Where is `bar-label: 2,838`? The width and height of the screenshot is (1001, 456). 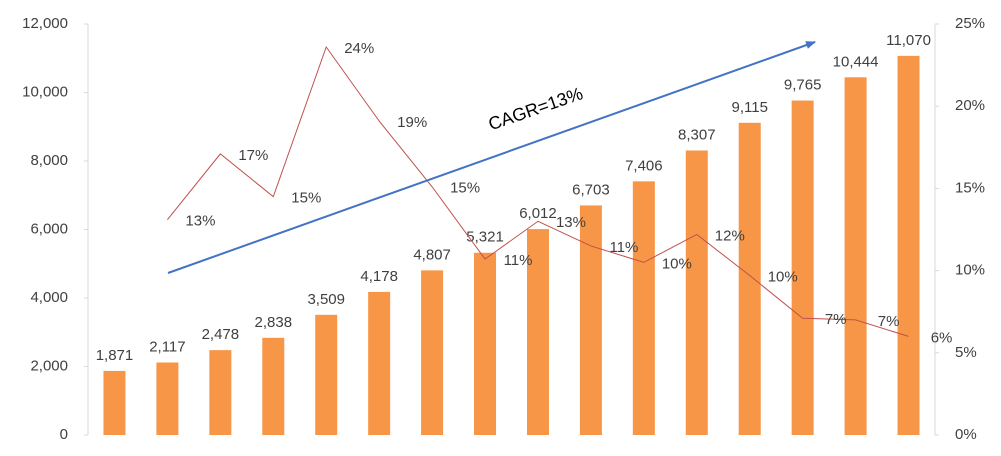
bar-label: 2,838 is located at coordinates (274, 322).